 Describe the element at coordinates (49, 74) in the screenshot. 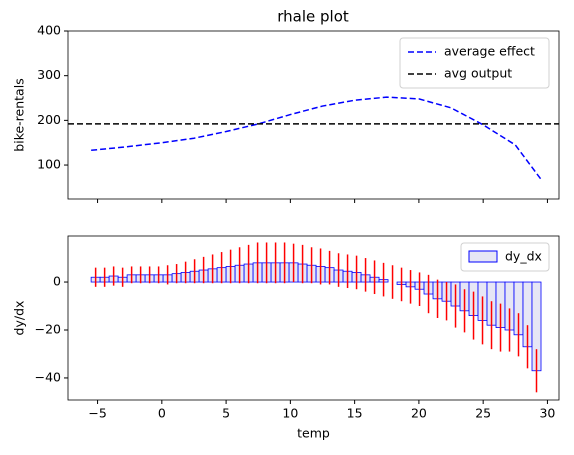

I see `y-tick-label: 300` at that location.